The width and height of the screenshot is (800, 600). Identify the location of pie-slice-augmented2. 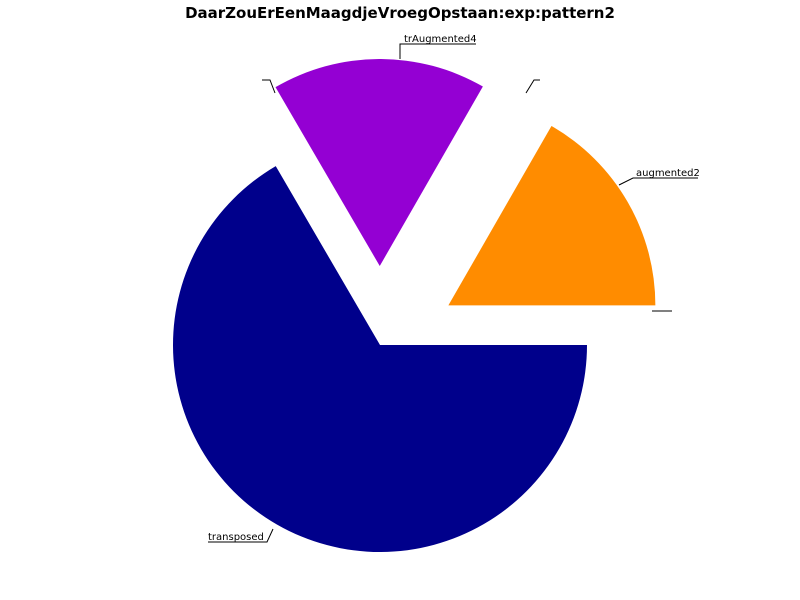
(552, 215).